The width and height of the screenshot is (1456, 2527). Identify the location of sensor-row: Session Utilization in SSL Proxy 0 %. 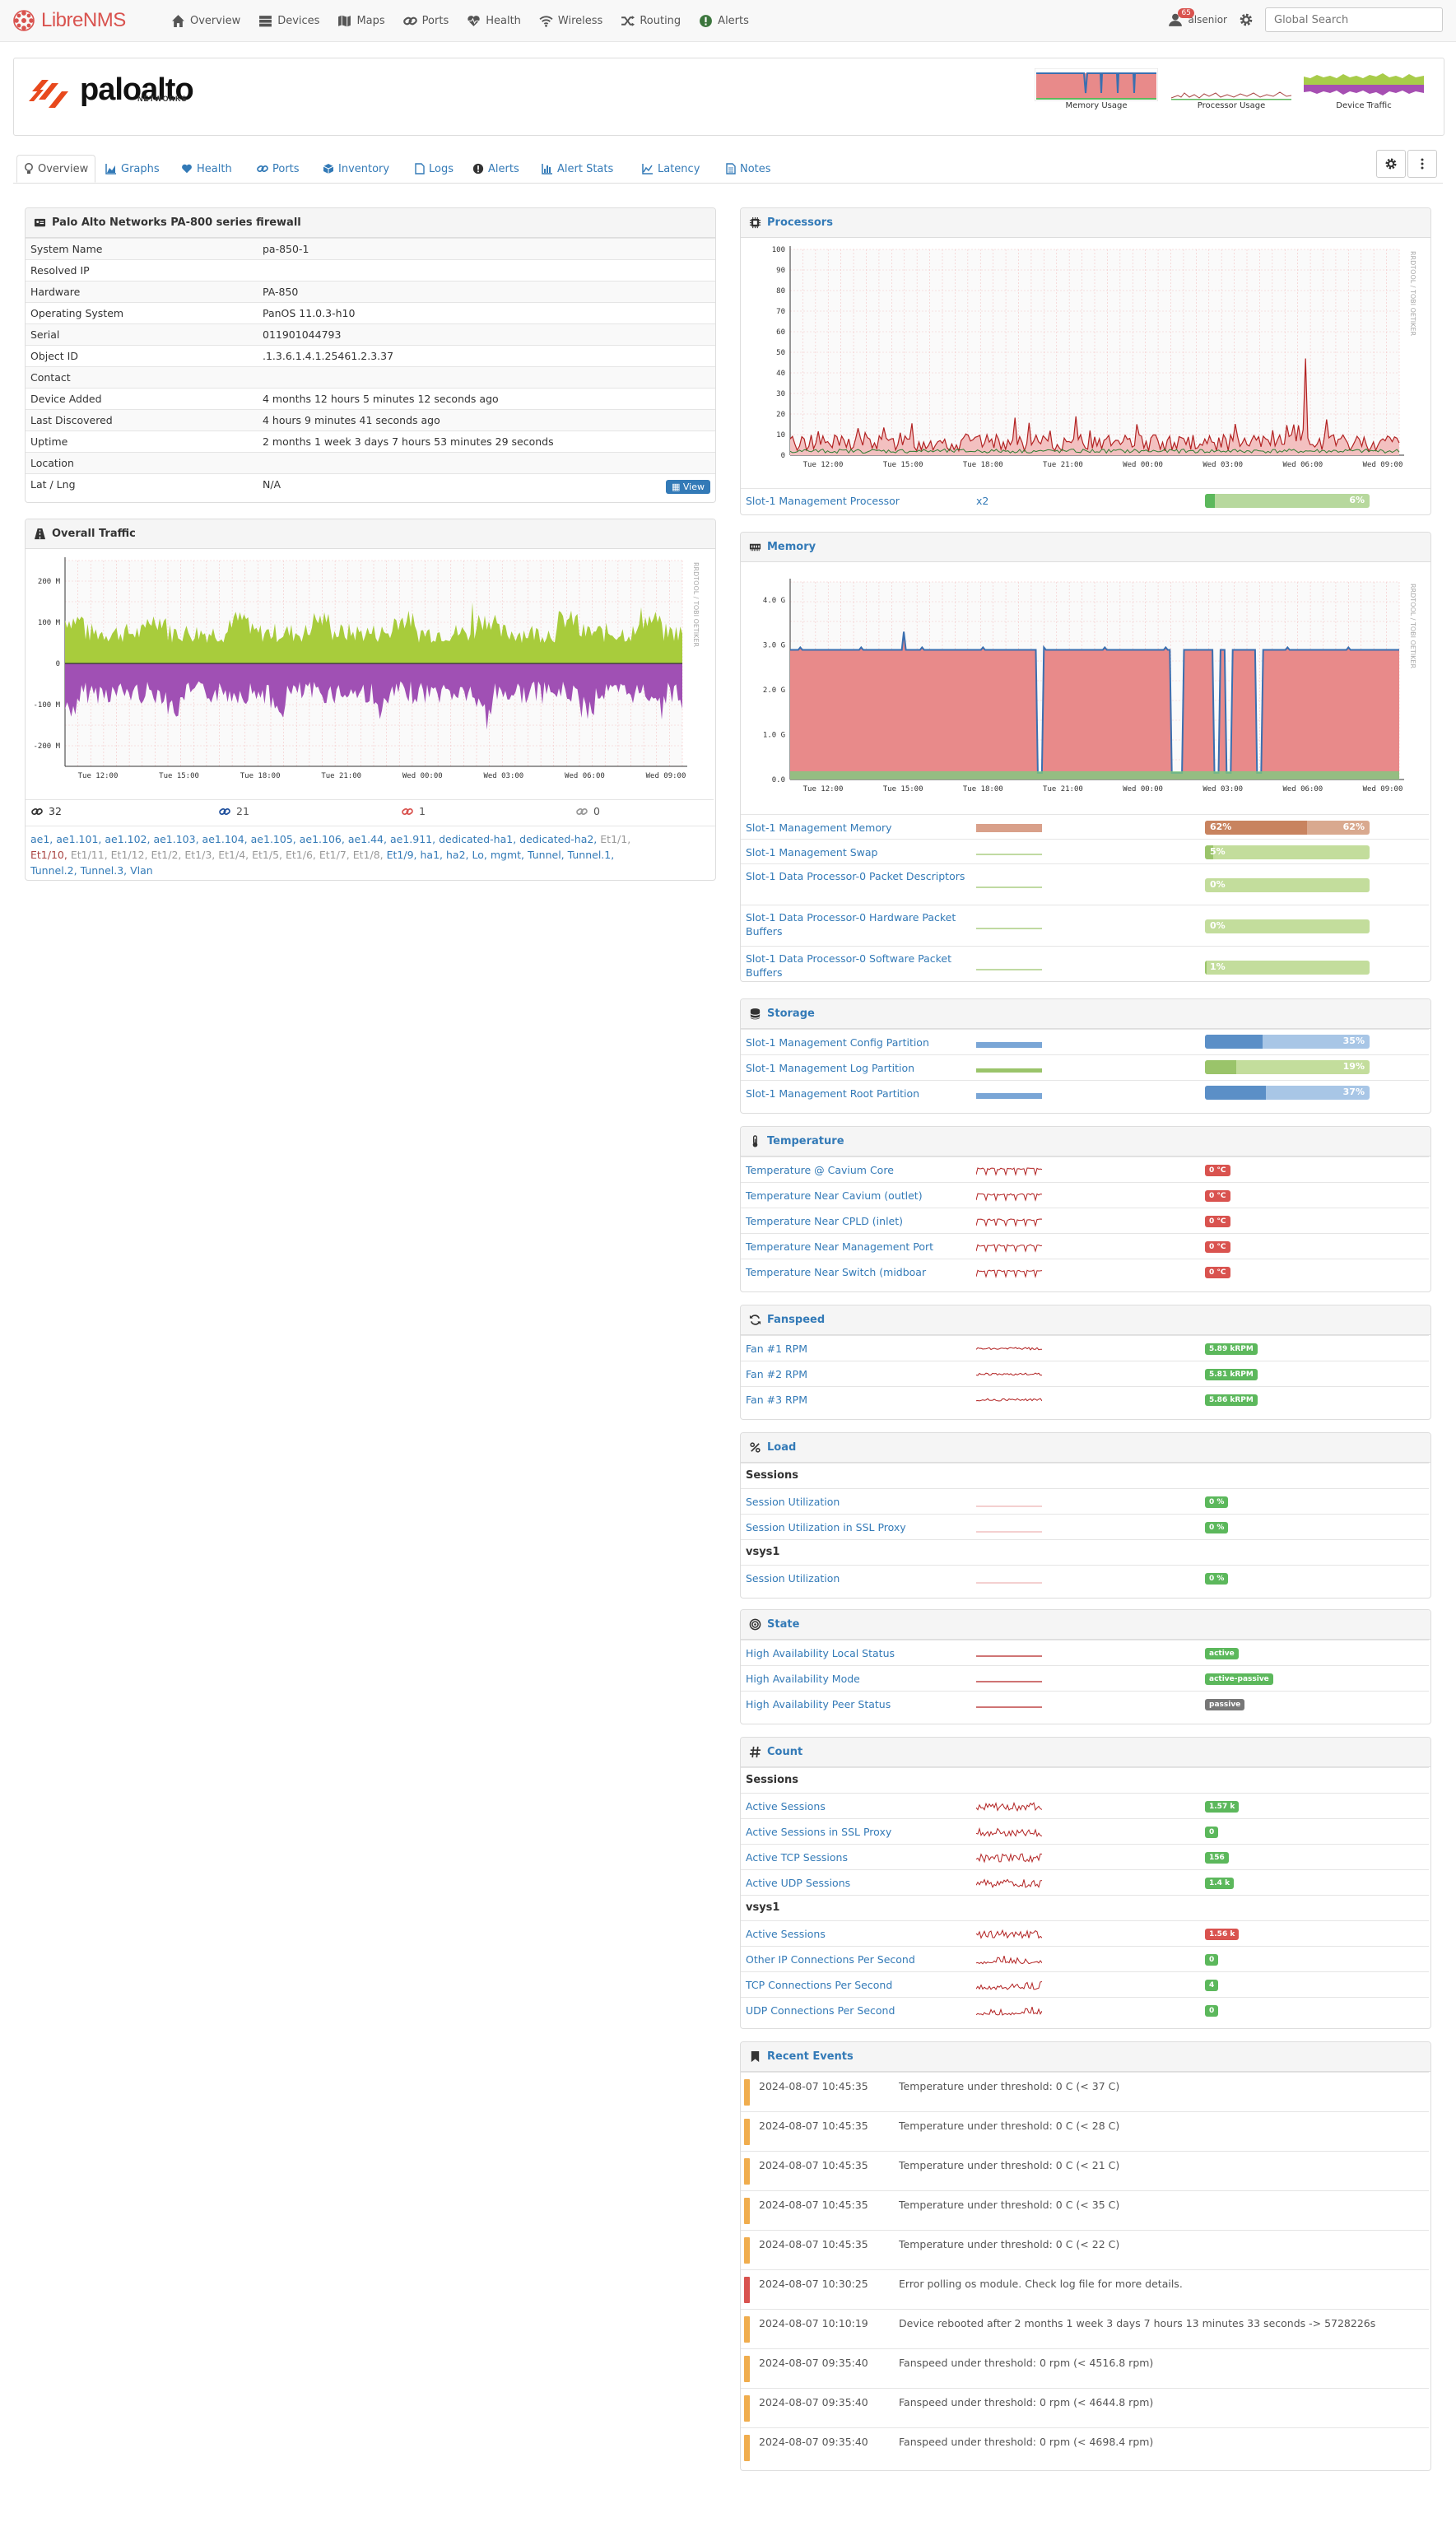
(1085, 1526).